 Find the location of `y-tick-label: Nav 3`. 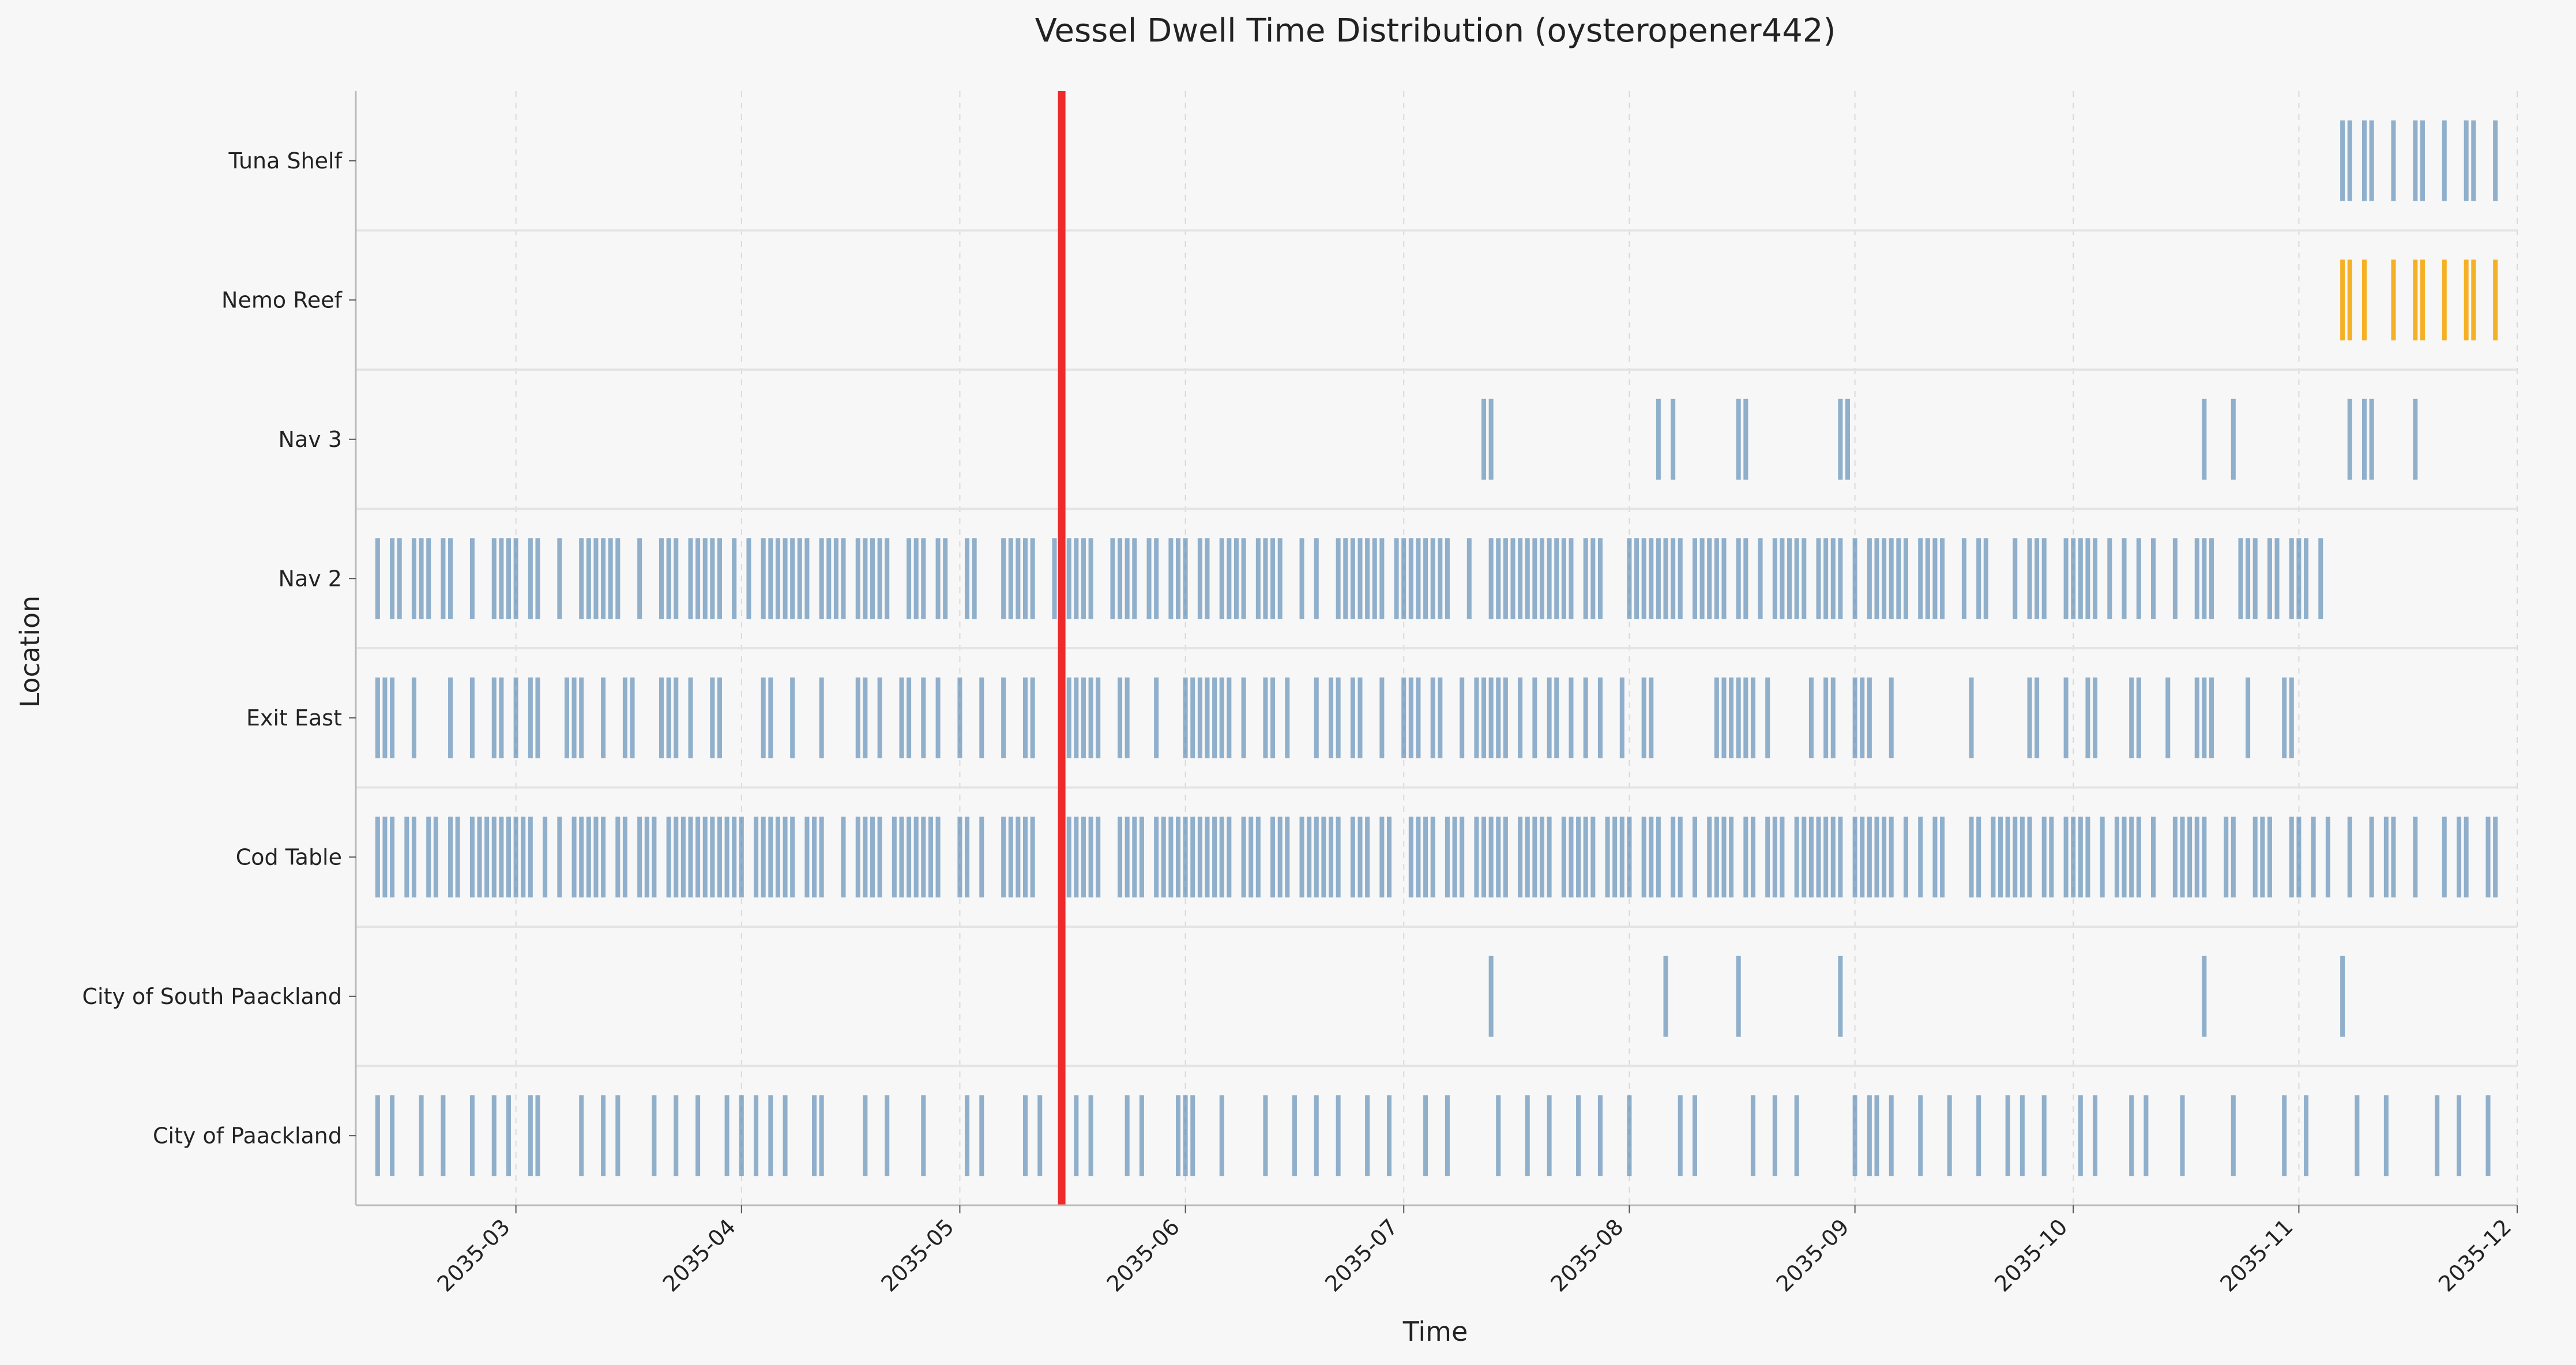

y-tick-label: Nav 3 is located at coordinates (310, 440).